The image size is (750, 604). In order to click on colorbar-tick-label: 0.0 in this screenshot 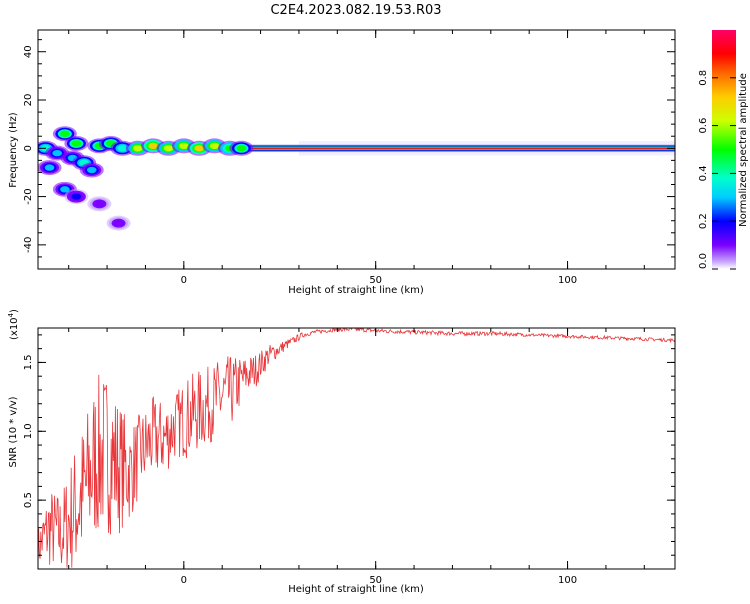, I will do `click(703, 261)`.